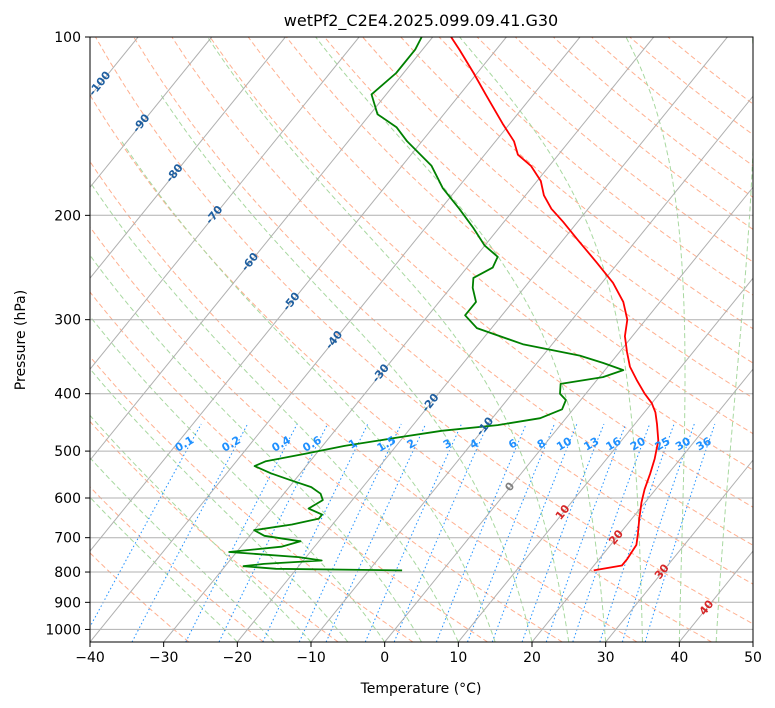 The width and height of the screenshot is (775, 708). What do you see at coordinates (67, 321) in the screenshot?
I see `y-tick-label: 300` at bounding box center [67, 321].